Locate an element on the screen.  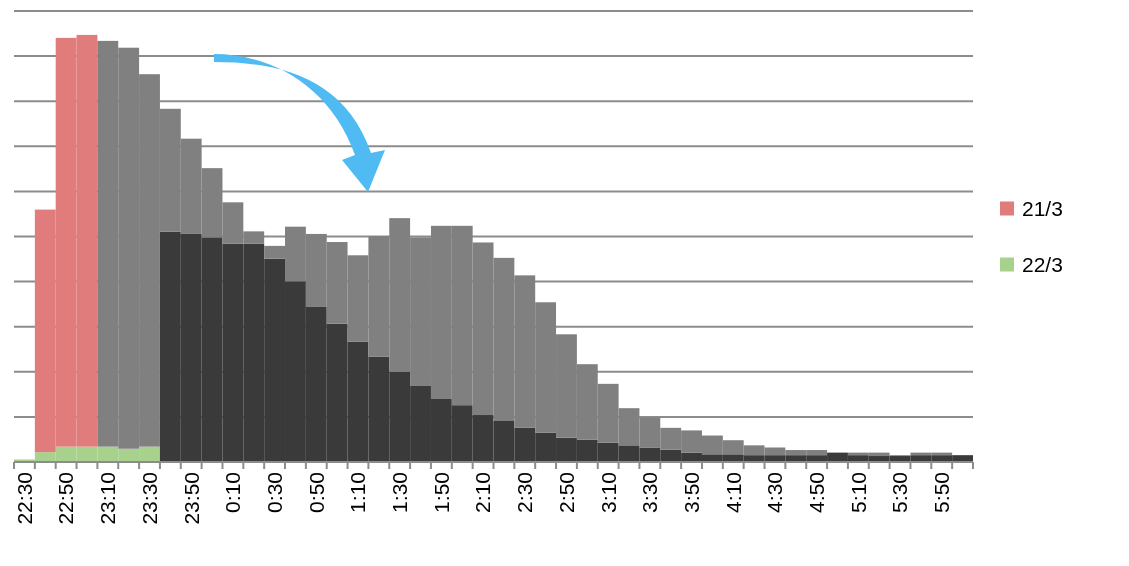
x-tick-label: 22:50 is located at coordinates (66, 498).